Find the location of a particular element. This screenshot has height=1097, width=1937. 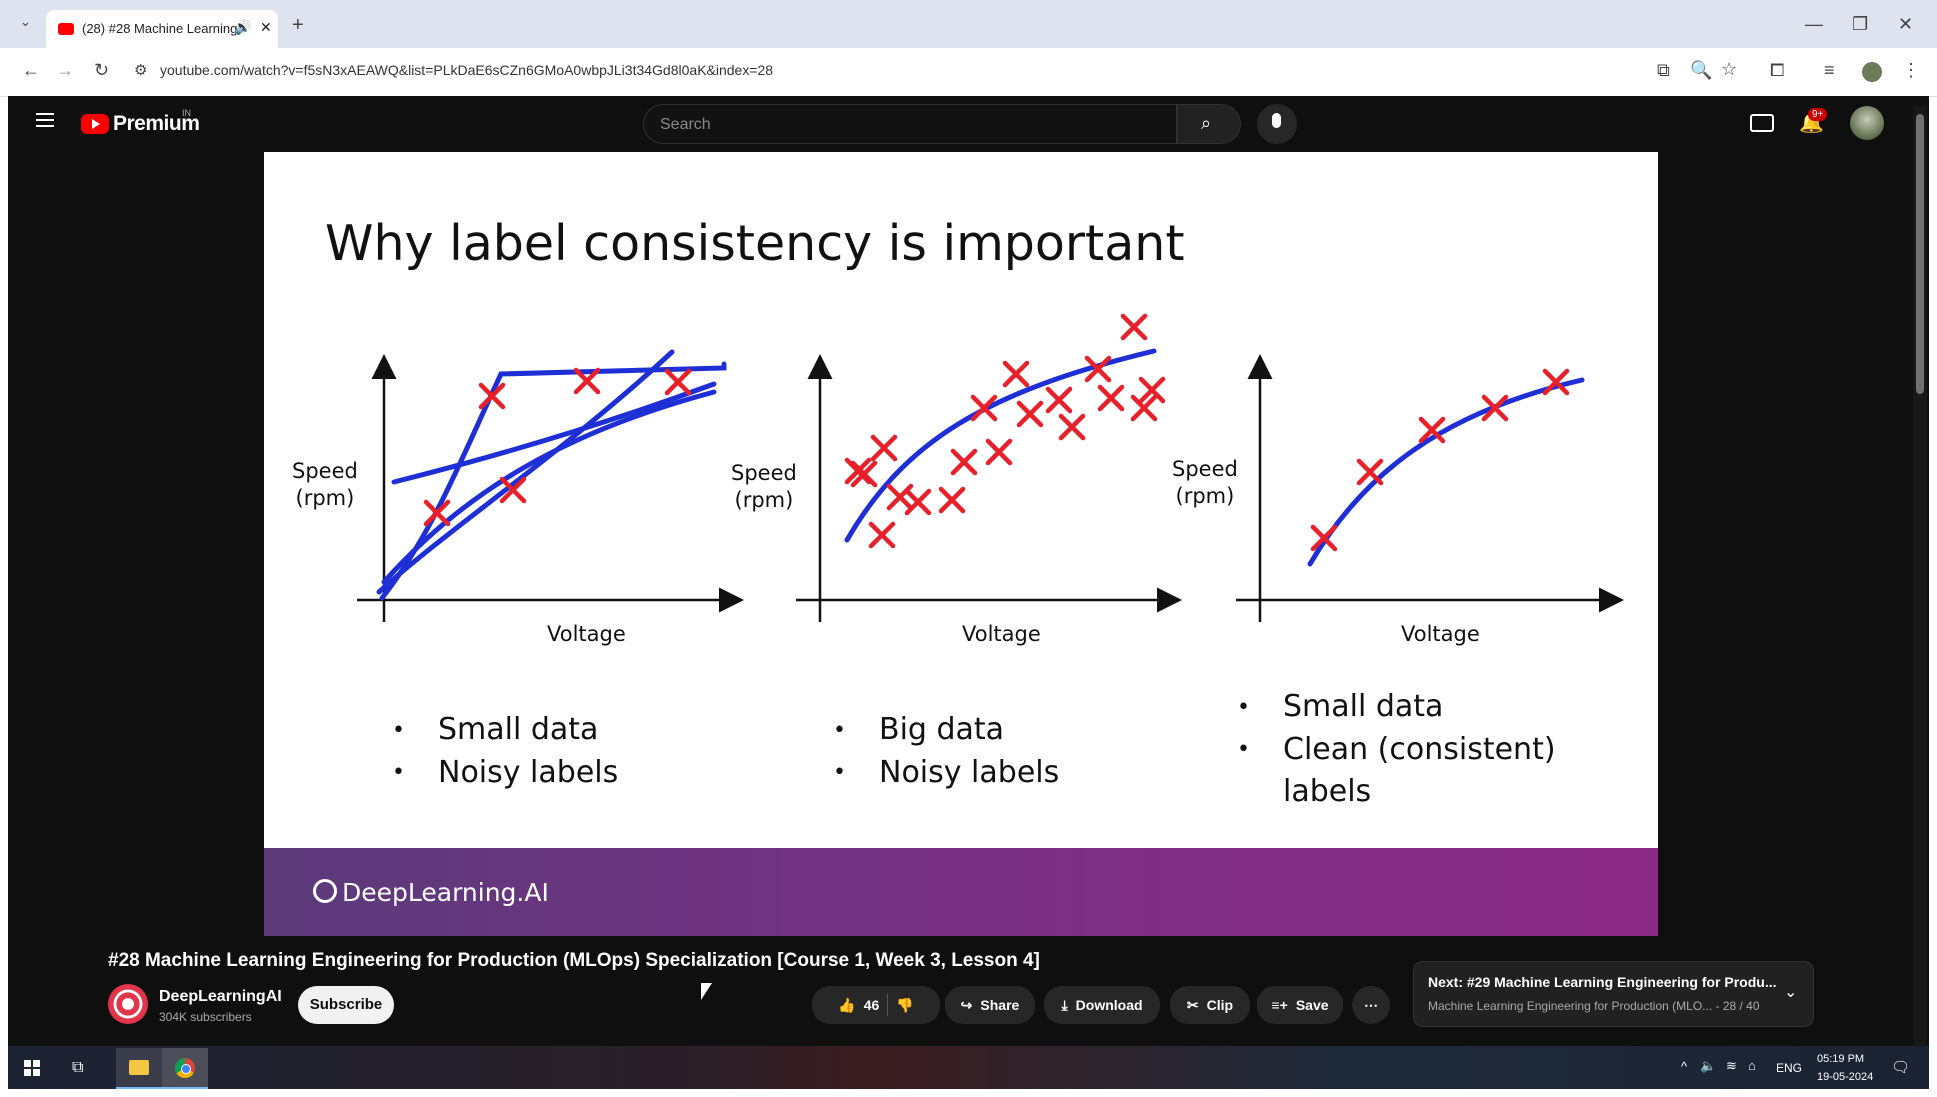

new-tab-icon: + is located at coordinates (298, 25).